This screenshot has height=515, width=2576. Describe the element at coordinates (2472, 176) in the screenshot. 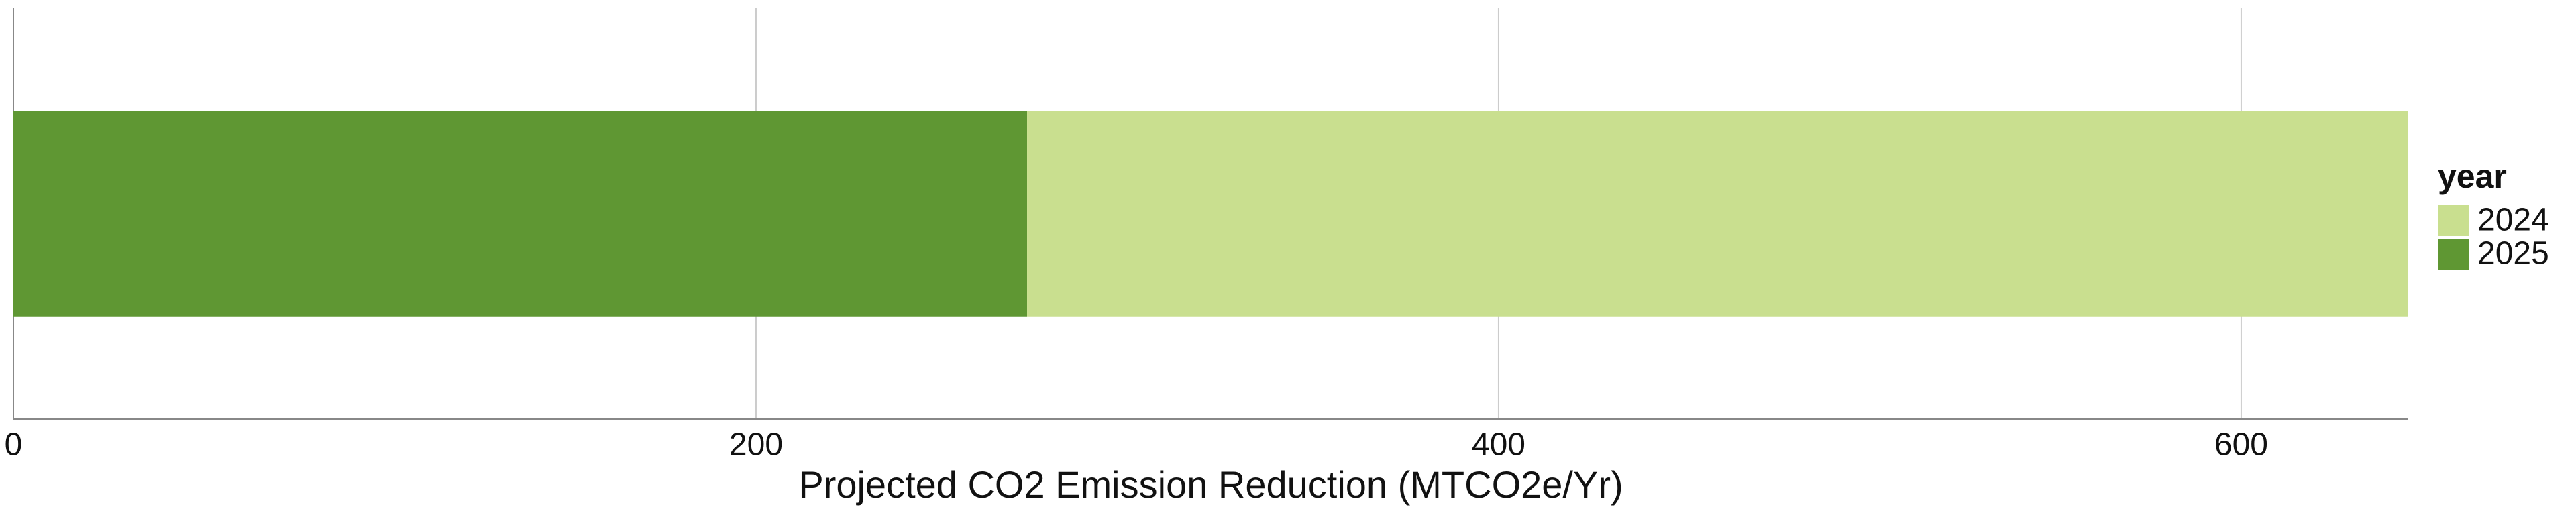

I see `legend-title: year` at that location.